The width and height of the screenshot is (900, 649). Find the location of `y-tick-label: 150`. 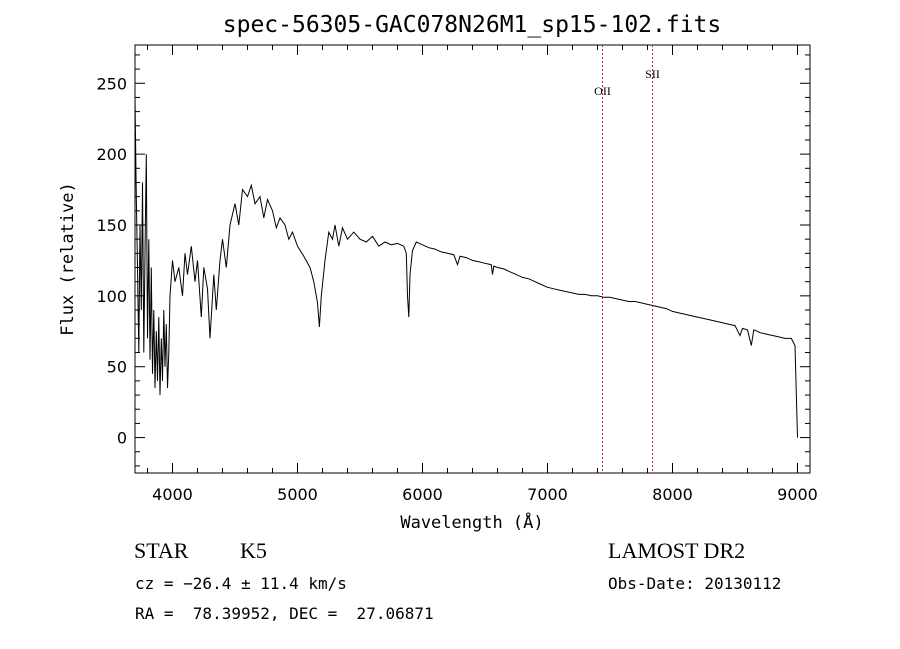

y-tick-label: 150 is located at coordinates (111, 225).